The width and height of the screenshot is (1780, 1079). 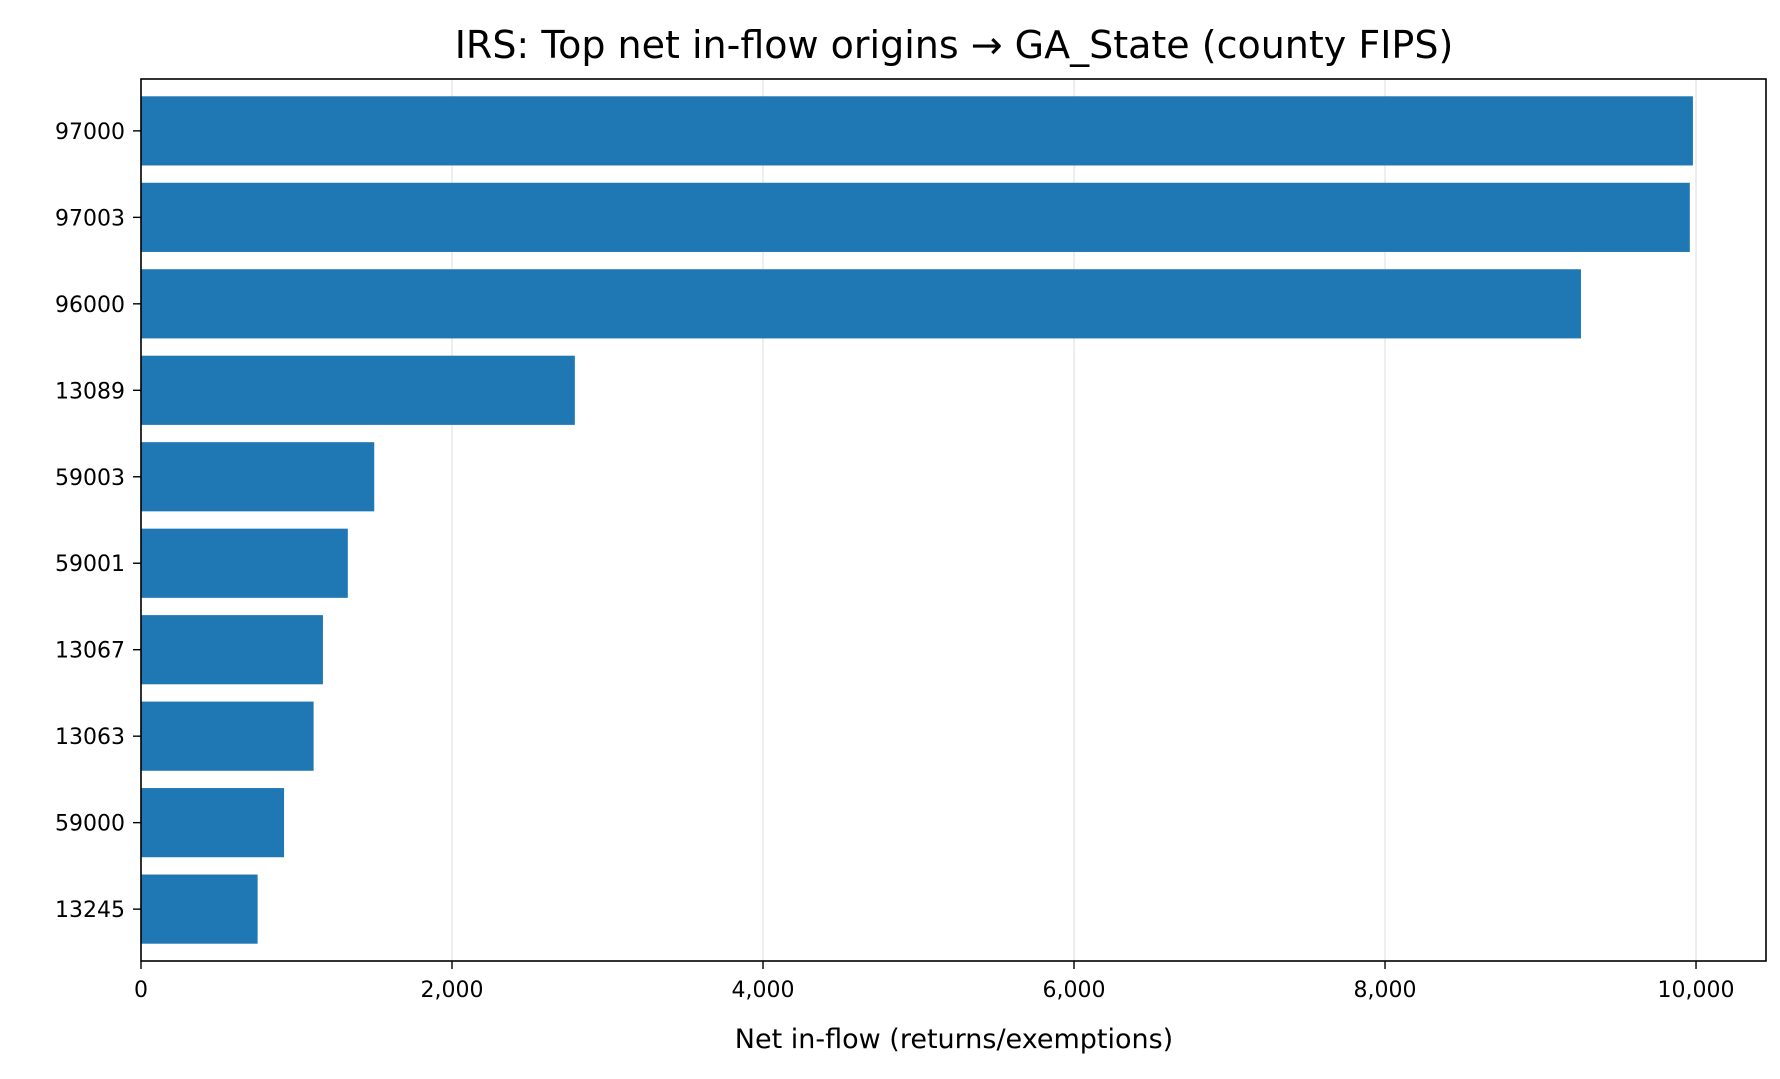 I want to click on x-tick-label-4: 8,000, so click(x=1385, y=990).